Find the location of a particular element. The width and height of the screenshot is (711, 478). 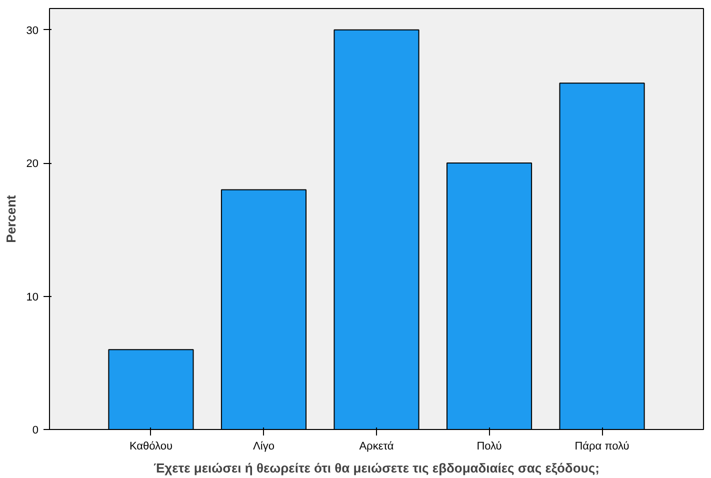

y-tick-label: 0 is located at coordinates (35, 430).